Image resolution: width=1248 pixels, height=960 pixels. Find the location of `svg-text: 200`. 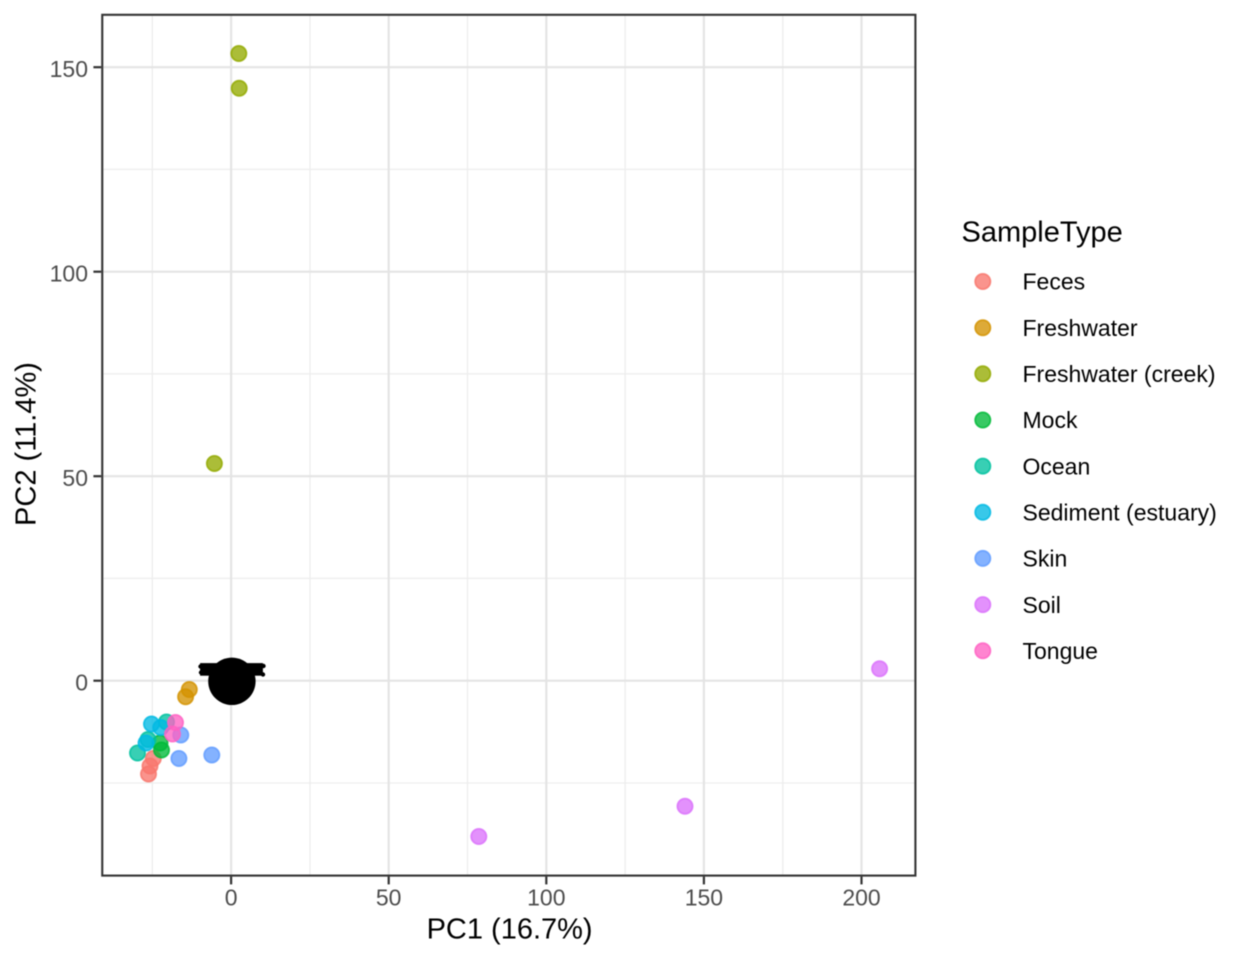

svg-text: 200 is located at coordinates (861, 898).